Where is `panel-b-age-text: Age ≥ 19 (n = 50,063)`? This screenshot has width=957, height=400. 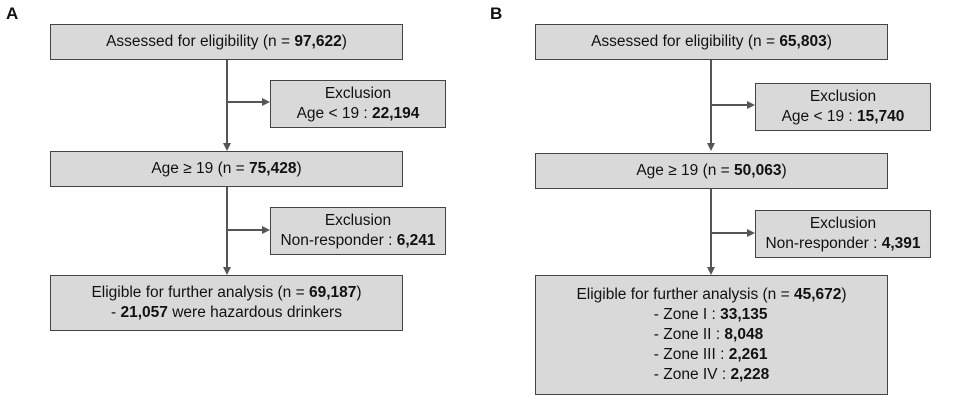 panel-b-age-text: Age ≥ 19 (n = 50,063) is located at coordinates (711, 170).